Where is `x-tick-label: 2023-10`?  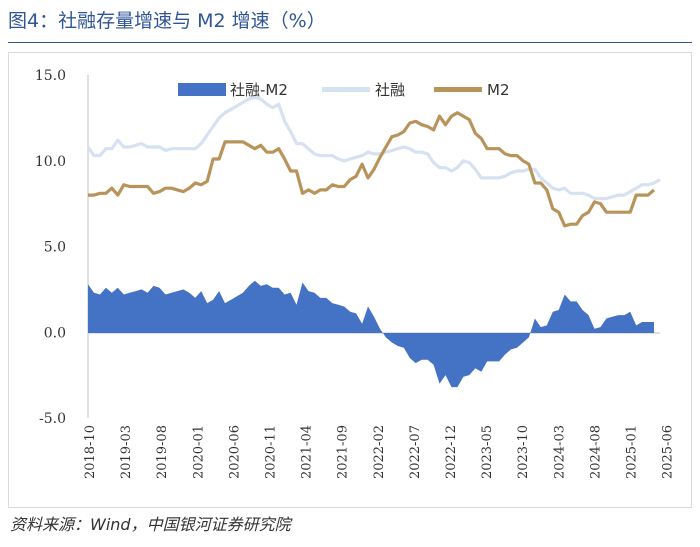
x-tick-label: 2023-10 is located at coordinates (523, 452).